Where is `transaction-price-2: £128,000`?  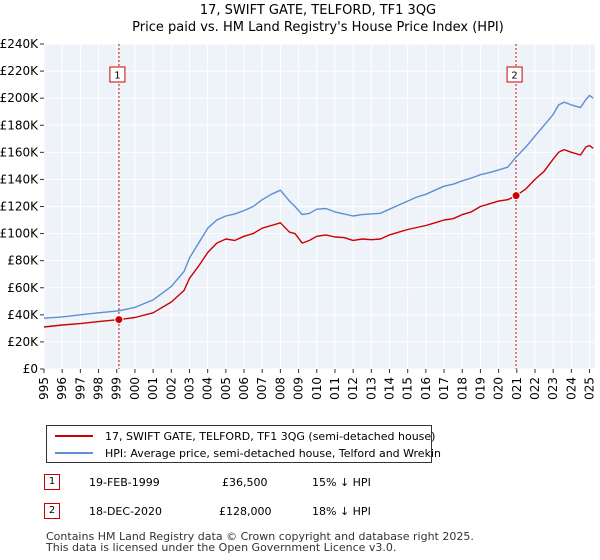
transaction-price-2: £128,000 is located at coordinates (245, 511).